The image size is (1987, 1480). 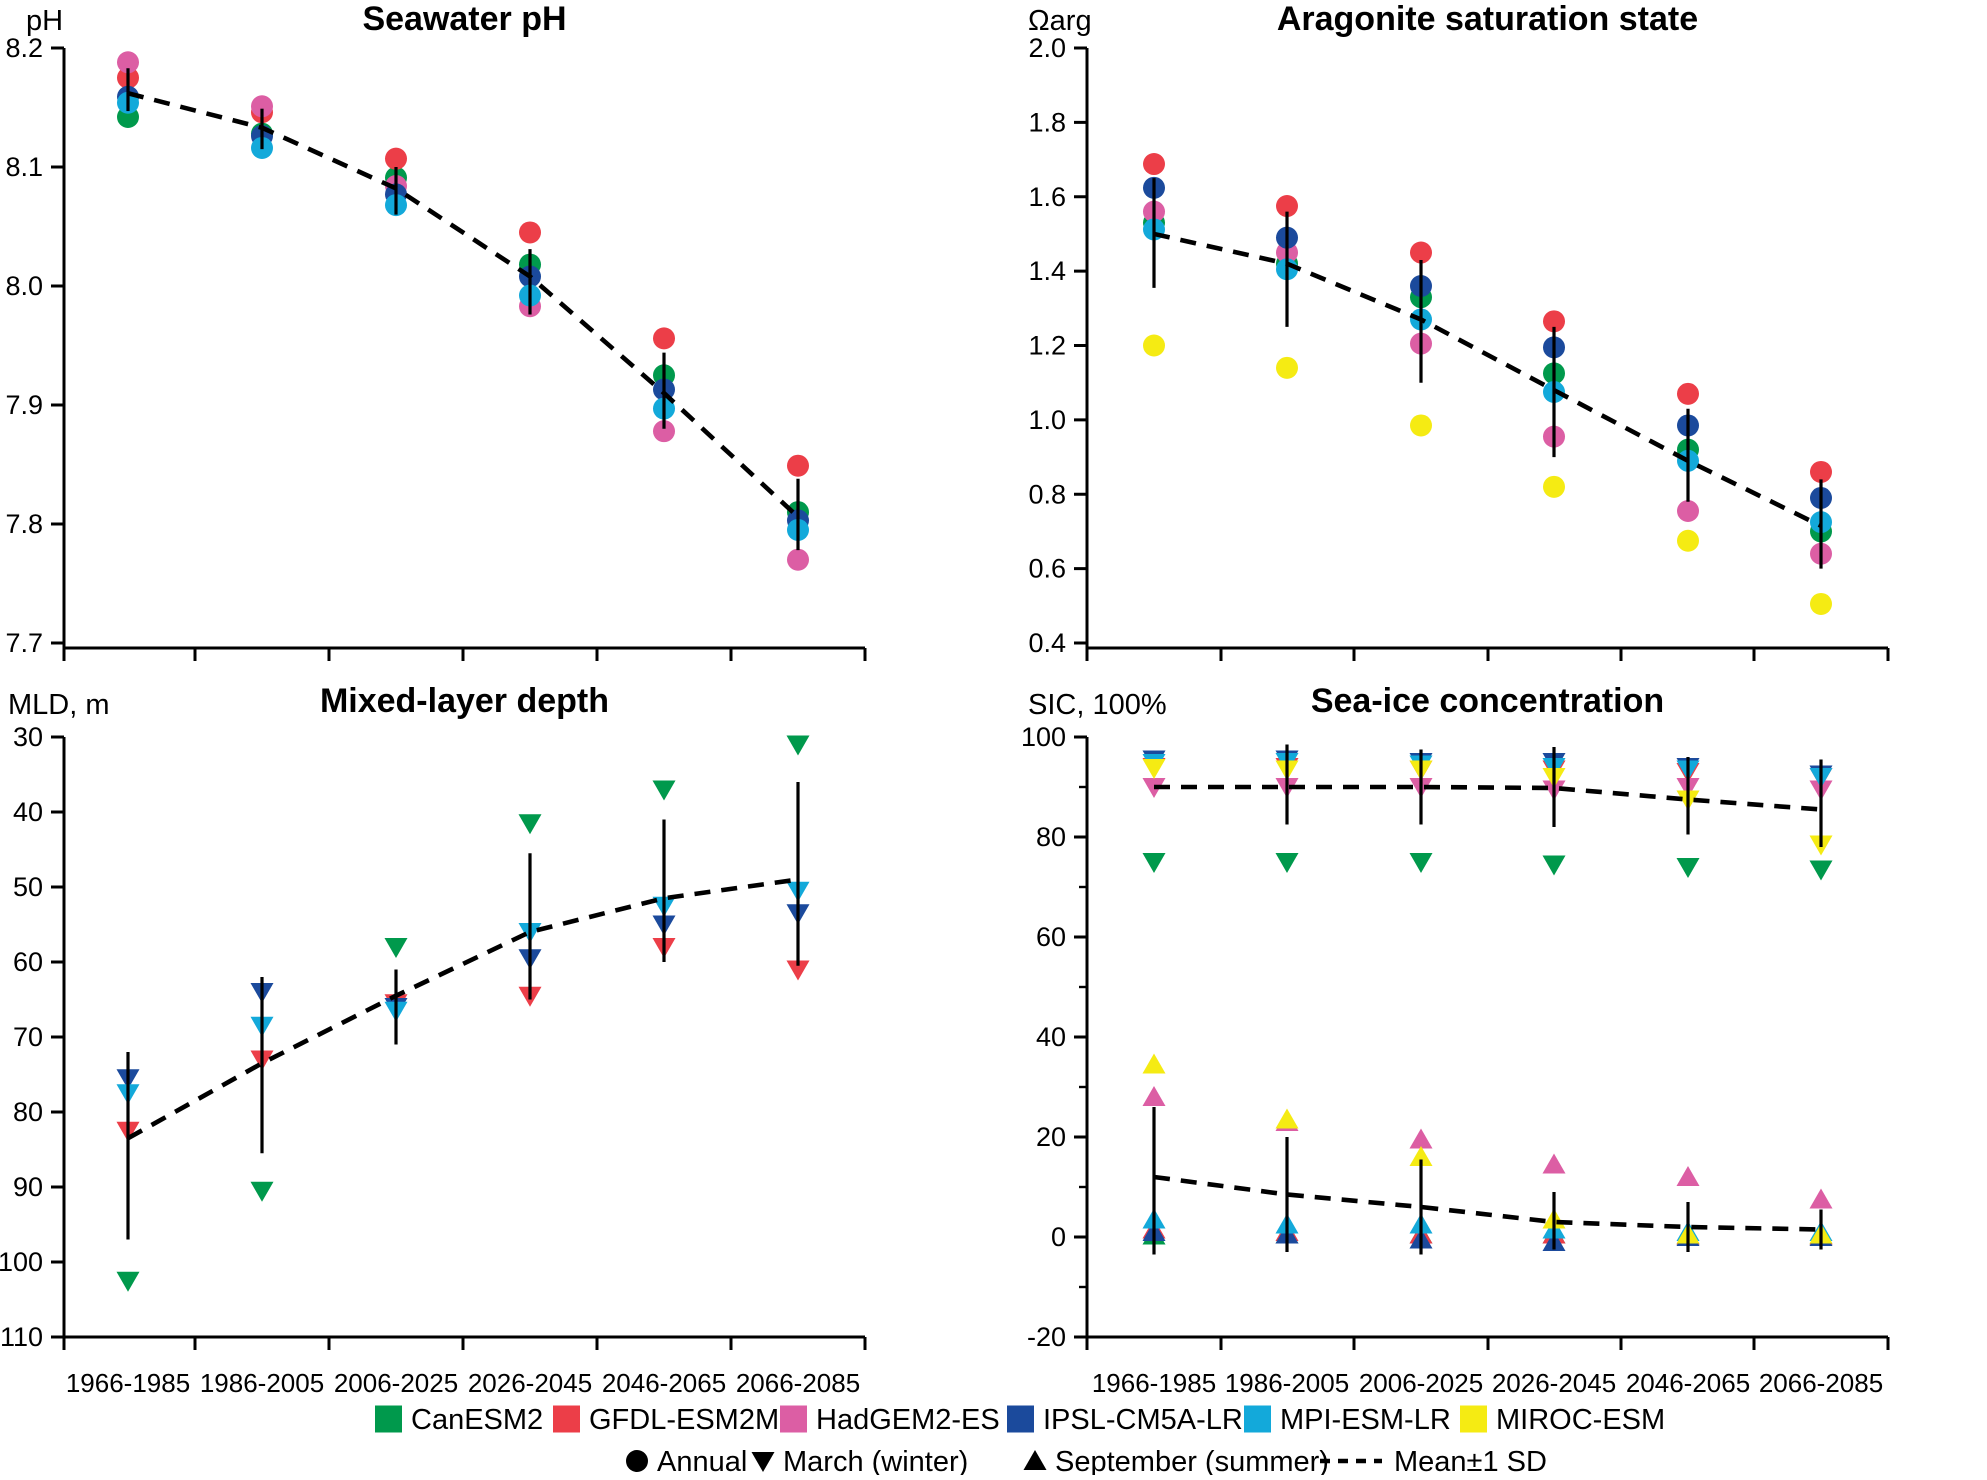 I want to click on y-tick-label: -20, so click(x=1046, y=1337).